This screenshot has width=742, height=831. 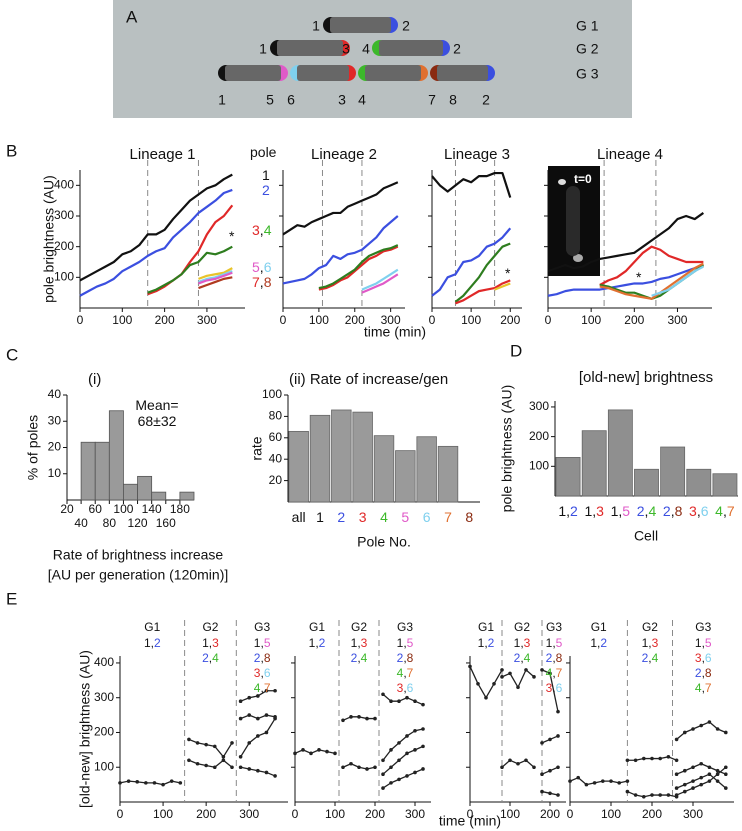 I want to click on pair-label: 4,7, so click(x=703, y=688).